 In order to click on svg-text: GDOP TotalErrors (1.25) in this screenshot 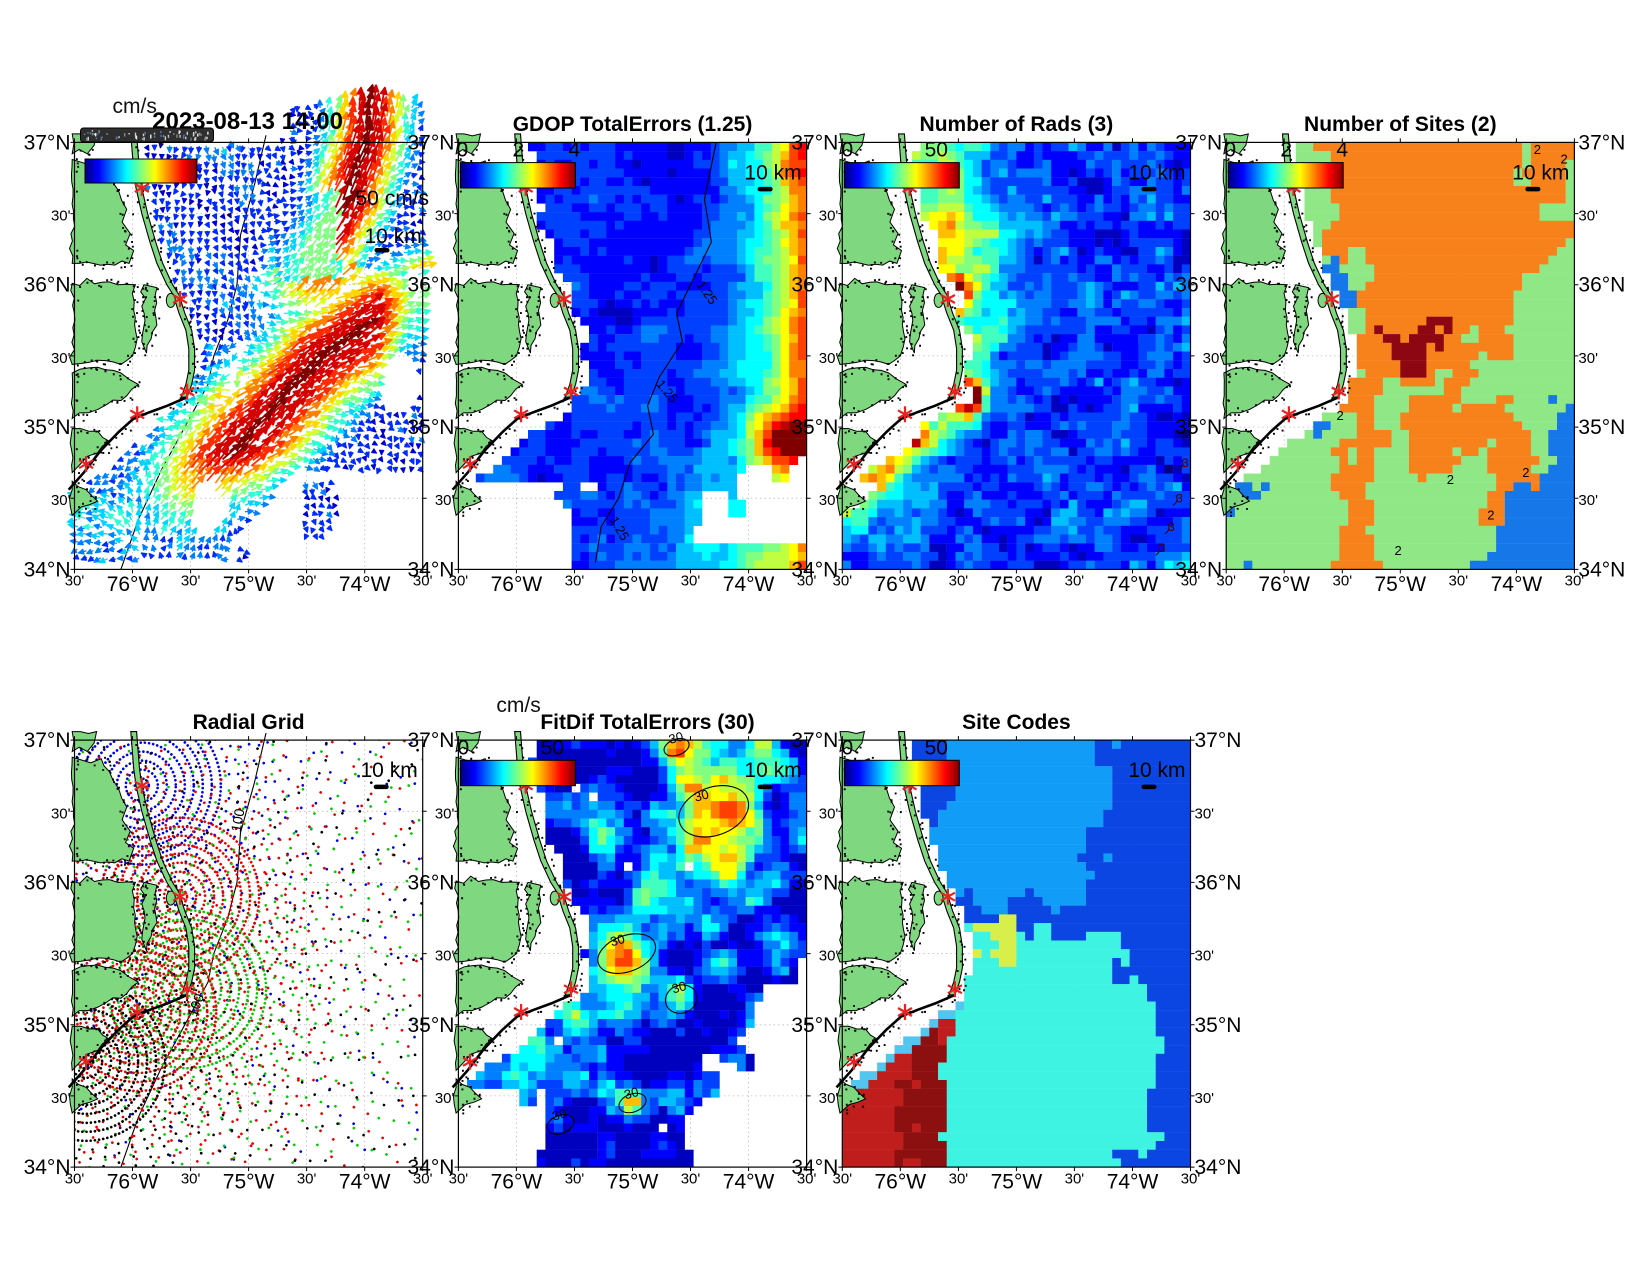, I will do `click(633, 124)`.